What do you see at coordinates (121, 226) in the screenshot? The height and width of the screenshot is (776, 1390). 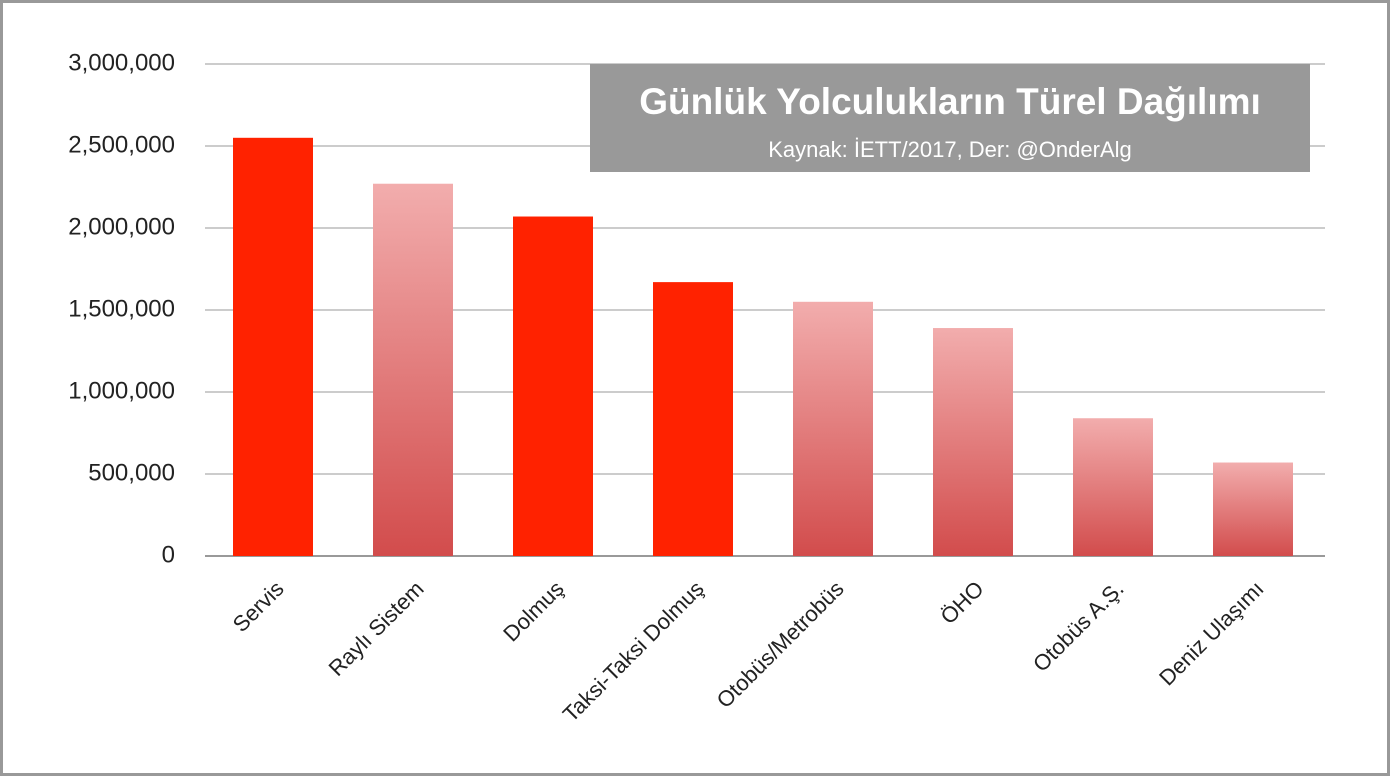 I see `y-tick-label: 2,000,000` at bounding box center [121, 226].